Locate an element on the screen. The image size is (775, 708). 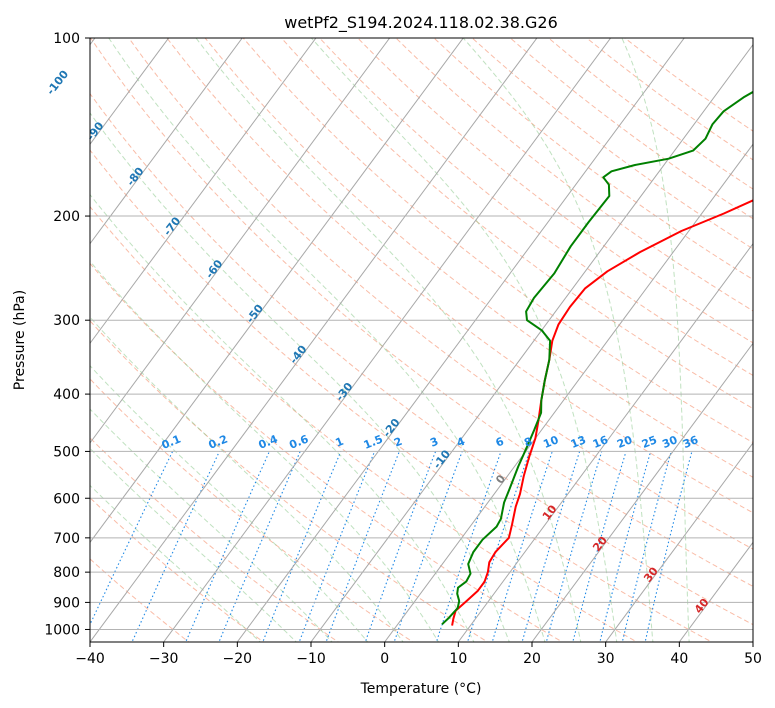
y-tick-label: 900 is located at coordinates (66, 603).